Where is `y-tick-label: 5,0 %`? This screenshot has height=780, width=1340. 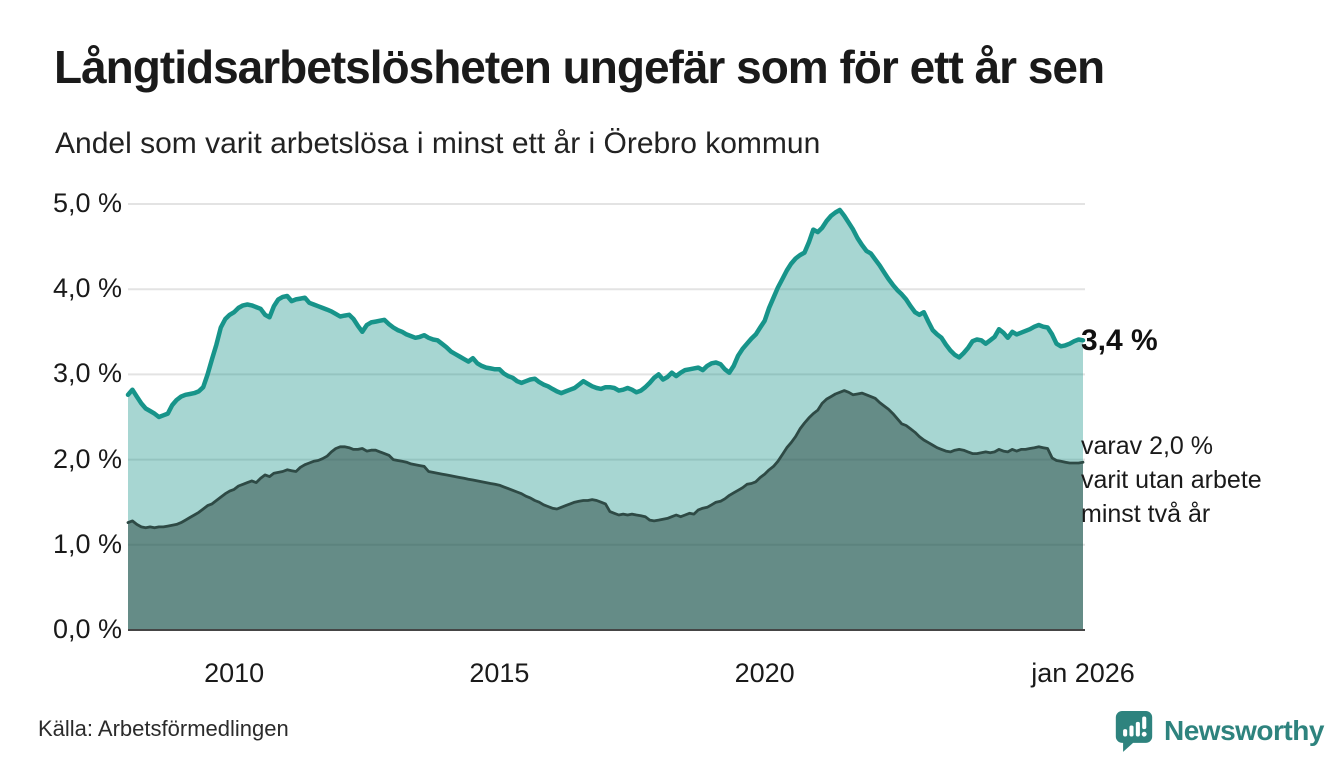 y-tick-label: 5,0 % is located at coordinates (88, 202).